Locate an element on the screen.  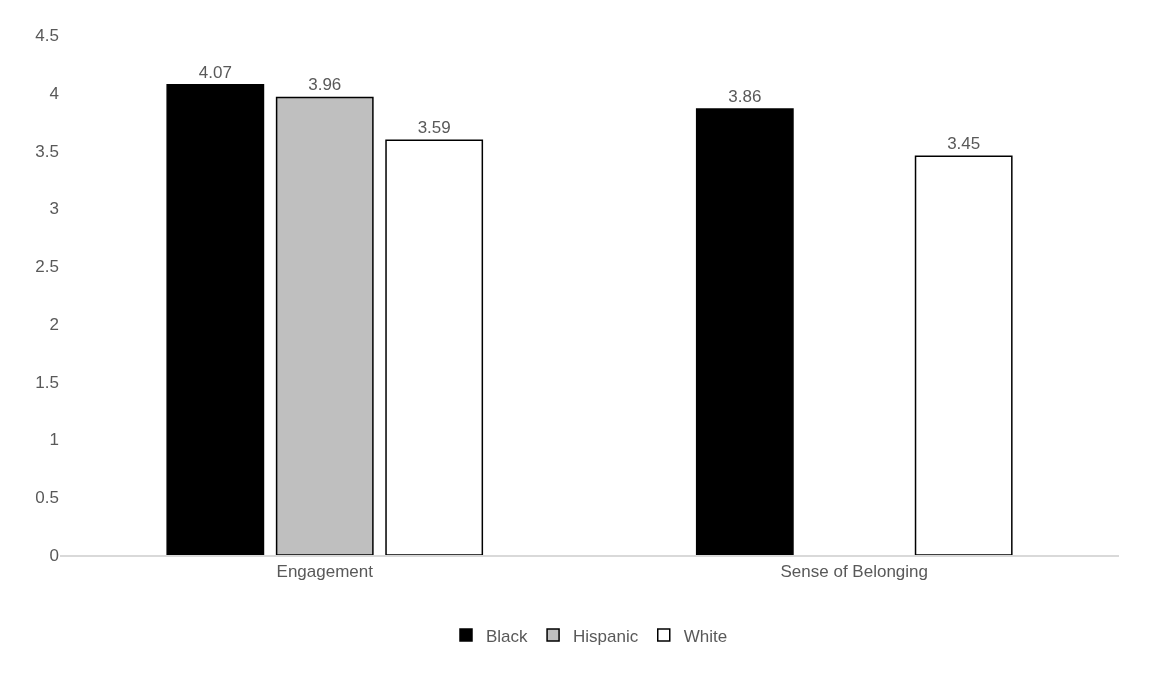
y-tick-label: 1 is located at coordinates (54, 440).